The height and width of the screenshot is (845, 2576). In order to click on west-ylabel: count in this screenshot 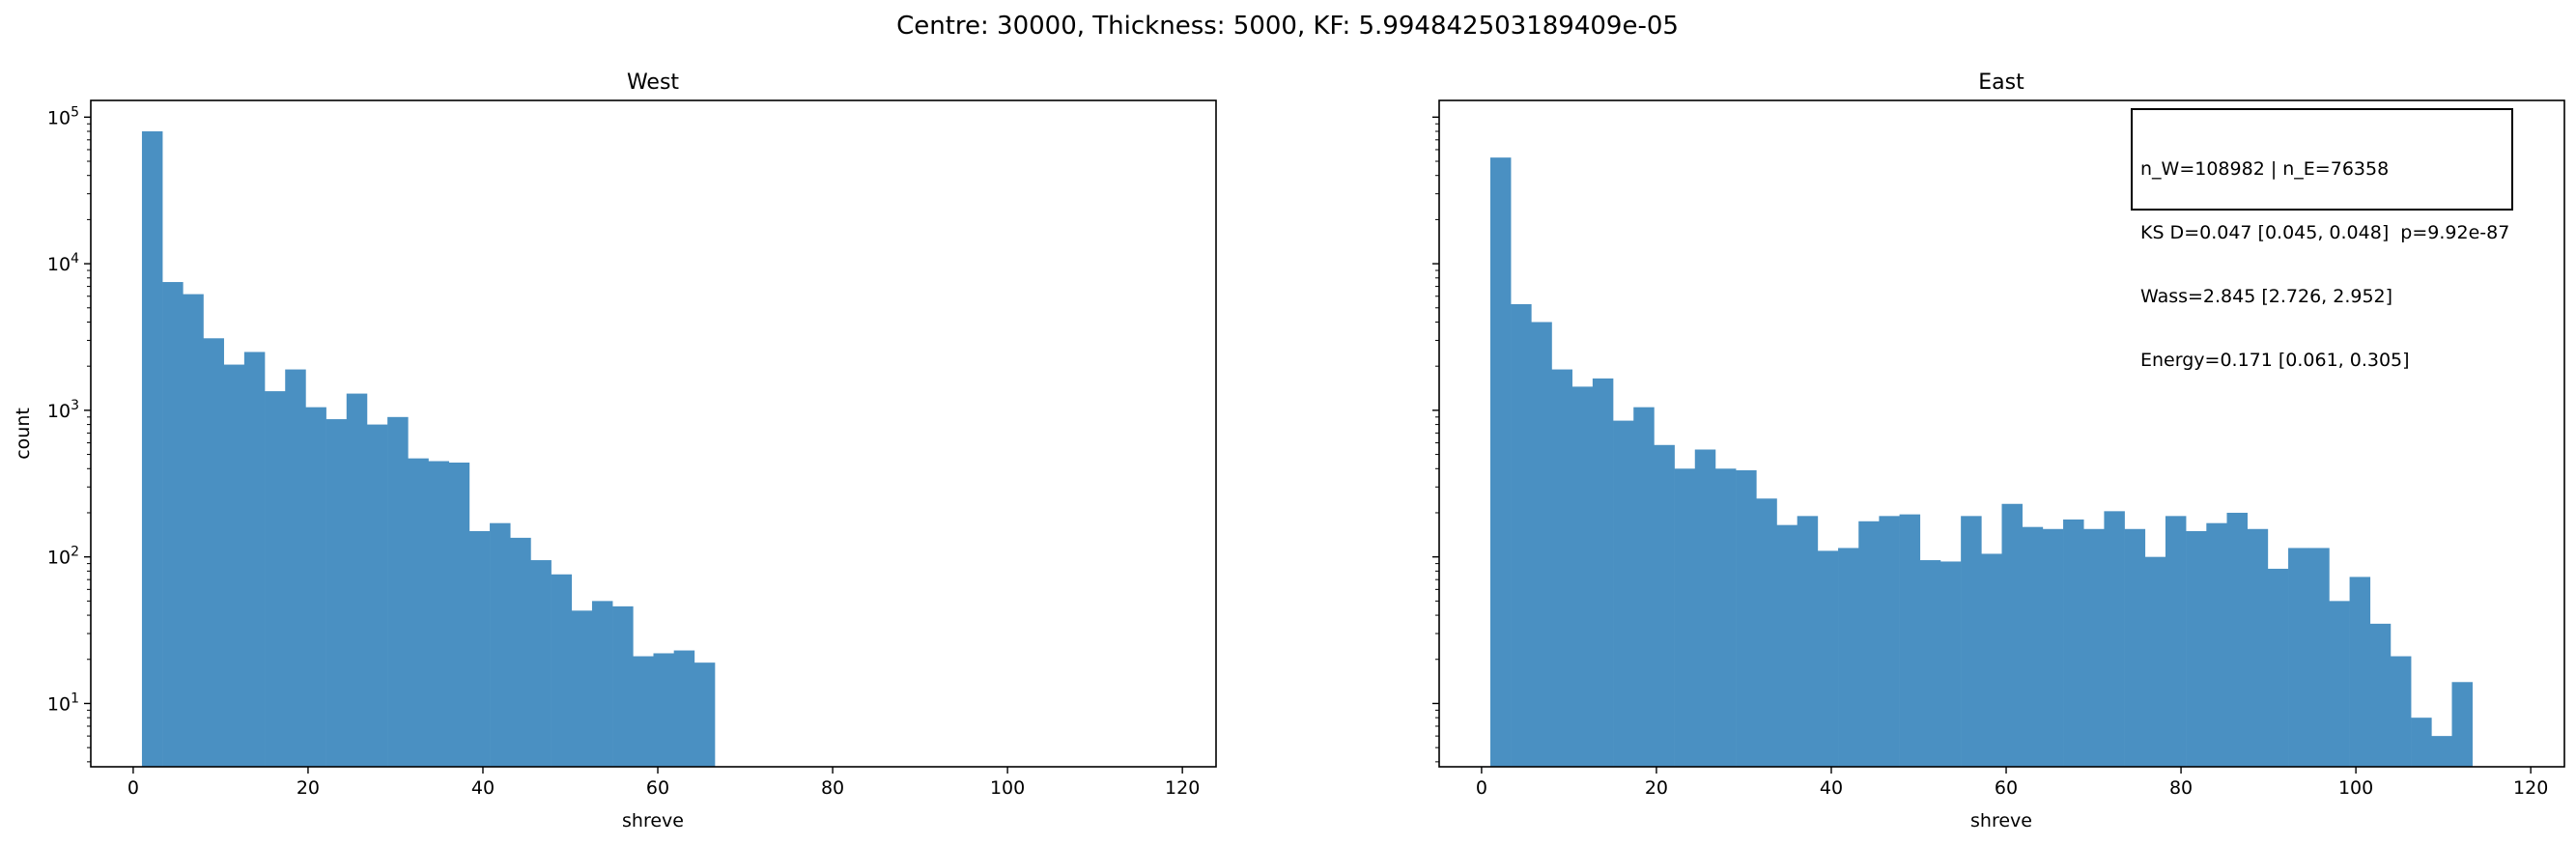, I will do `click(23, 434)`.